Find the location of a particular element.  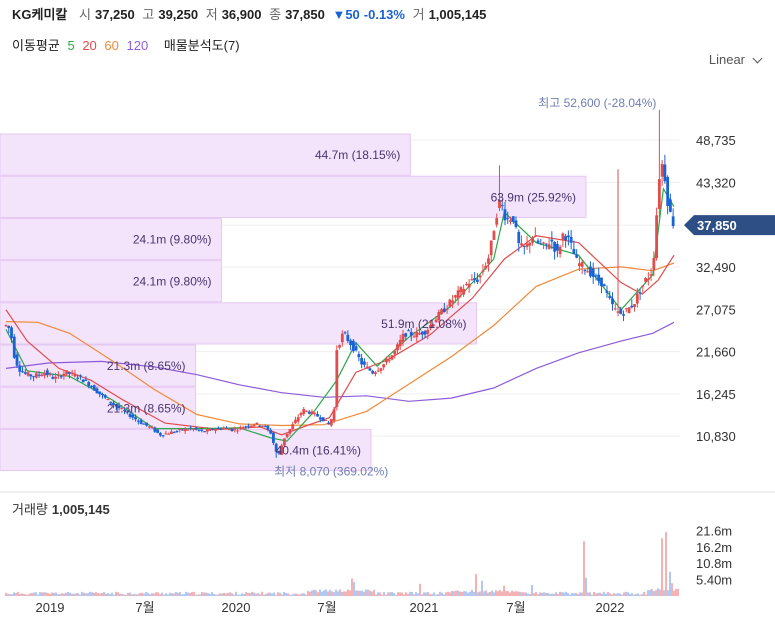

ma120-line is located at coordinates (340, 361).